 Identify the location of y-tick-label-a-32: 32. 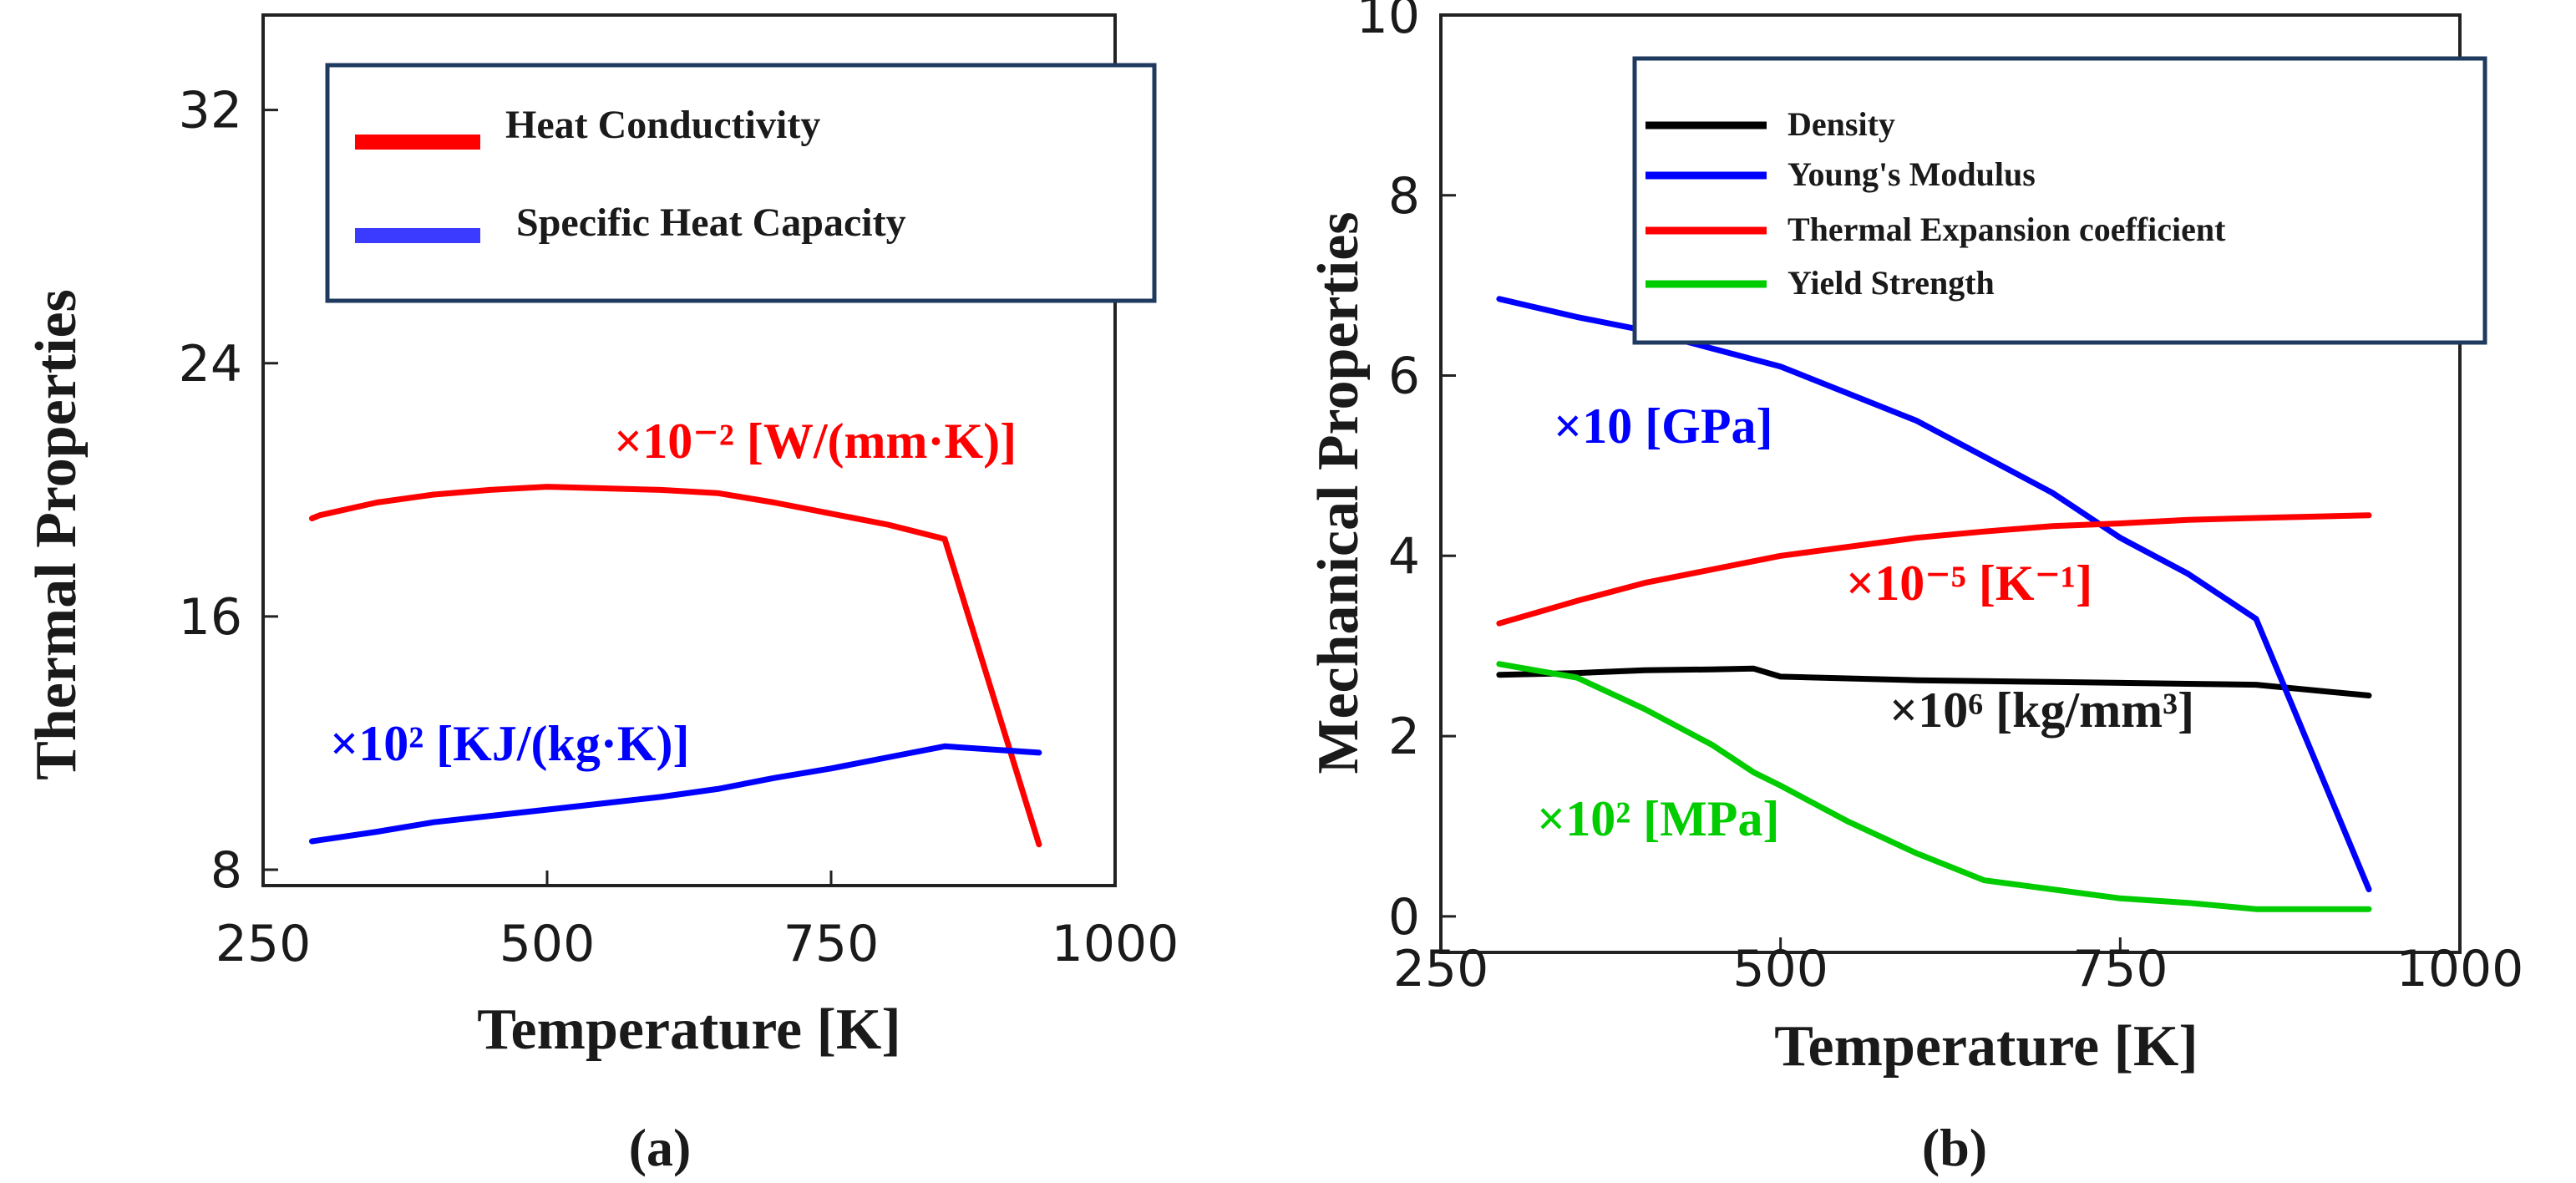
(210, 111).